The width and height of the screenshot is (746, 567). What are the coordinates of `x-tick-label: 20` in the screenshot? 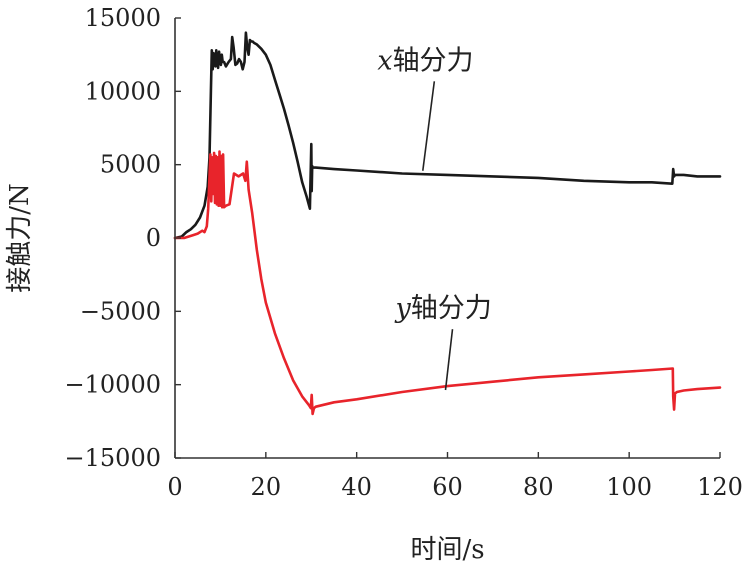 It's located at (266, 487).